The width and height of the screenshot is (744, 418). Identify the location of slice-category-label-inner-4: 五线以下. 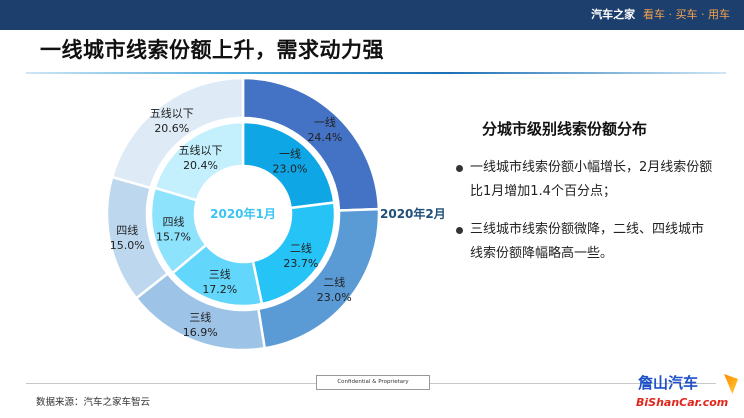
(201, 150).